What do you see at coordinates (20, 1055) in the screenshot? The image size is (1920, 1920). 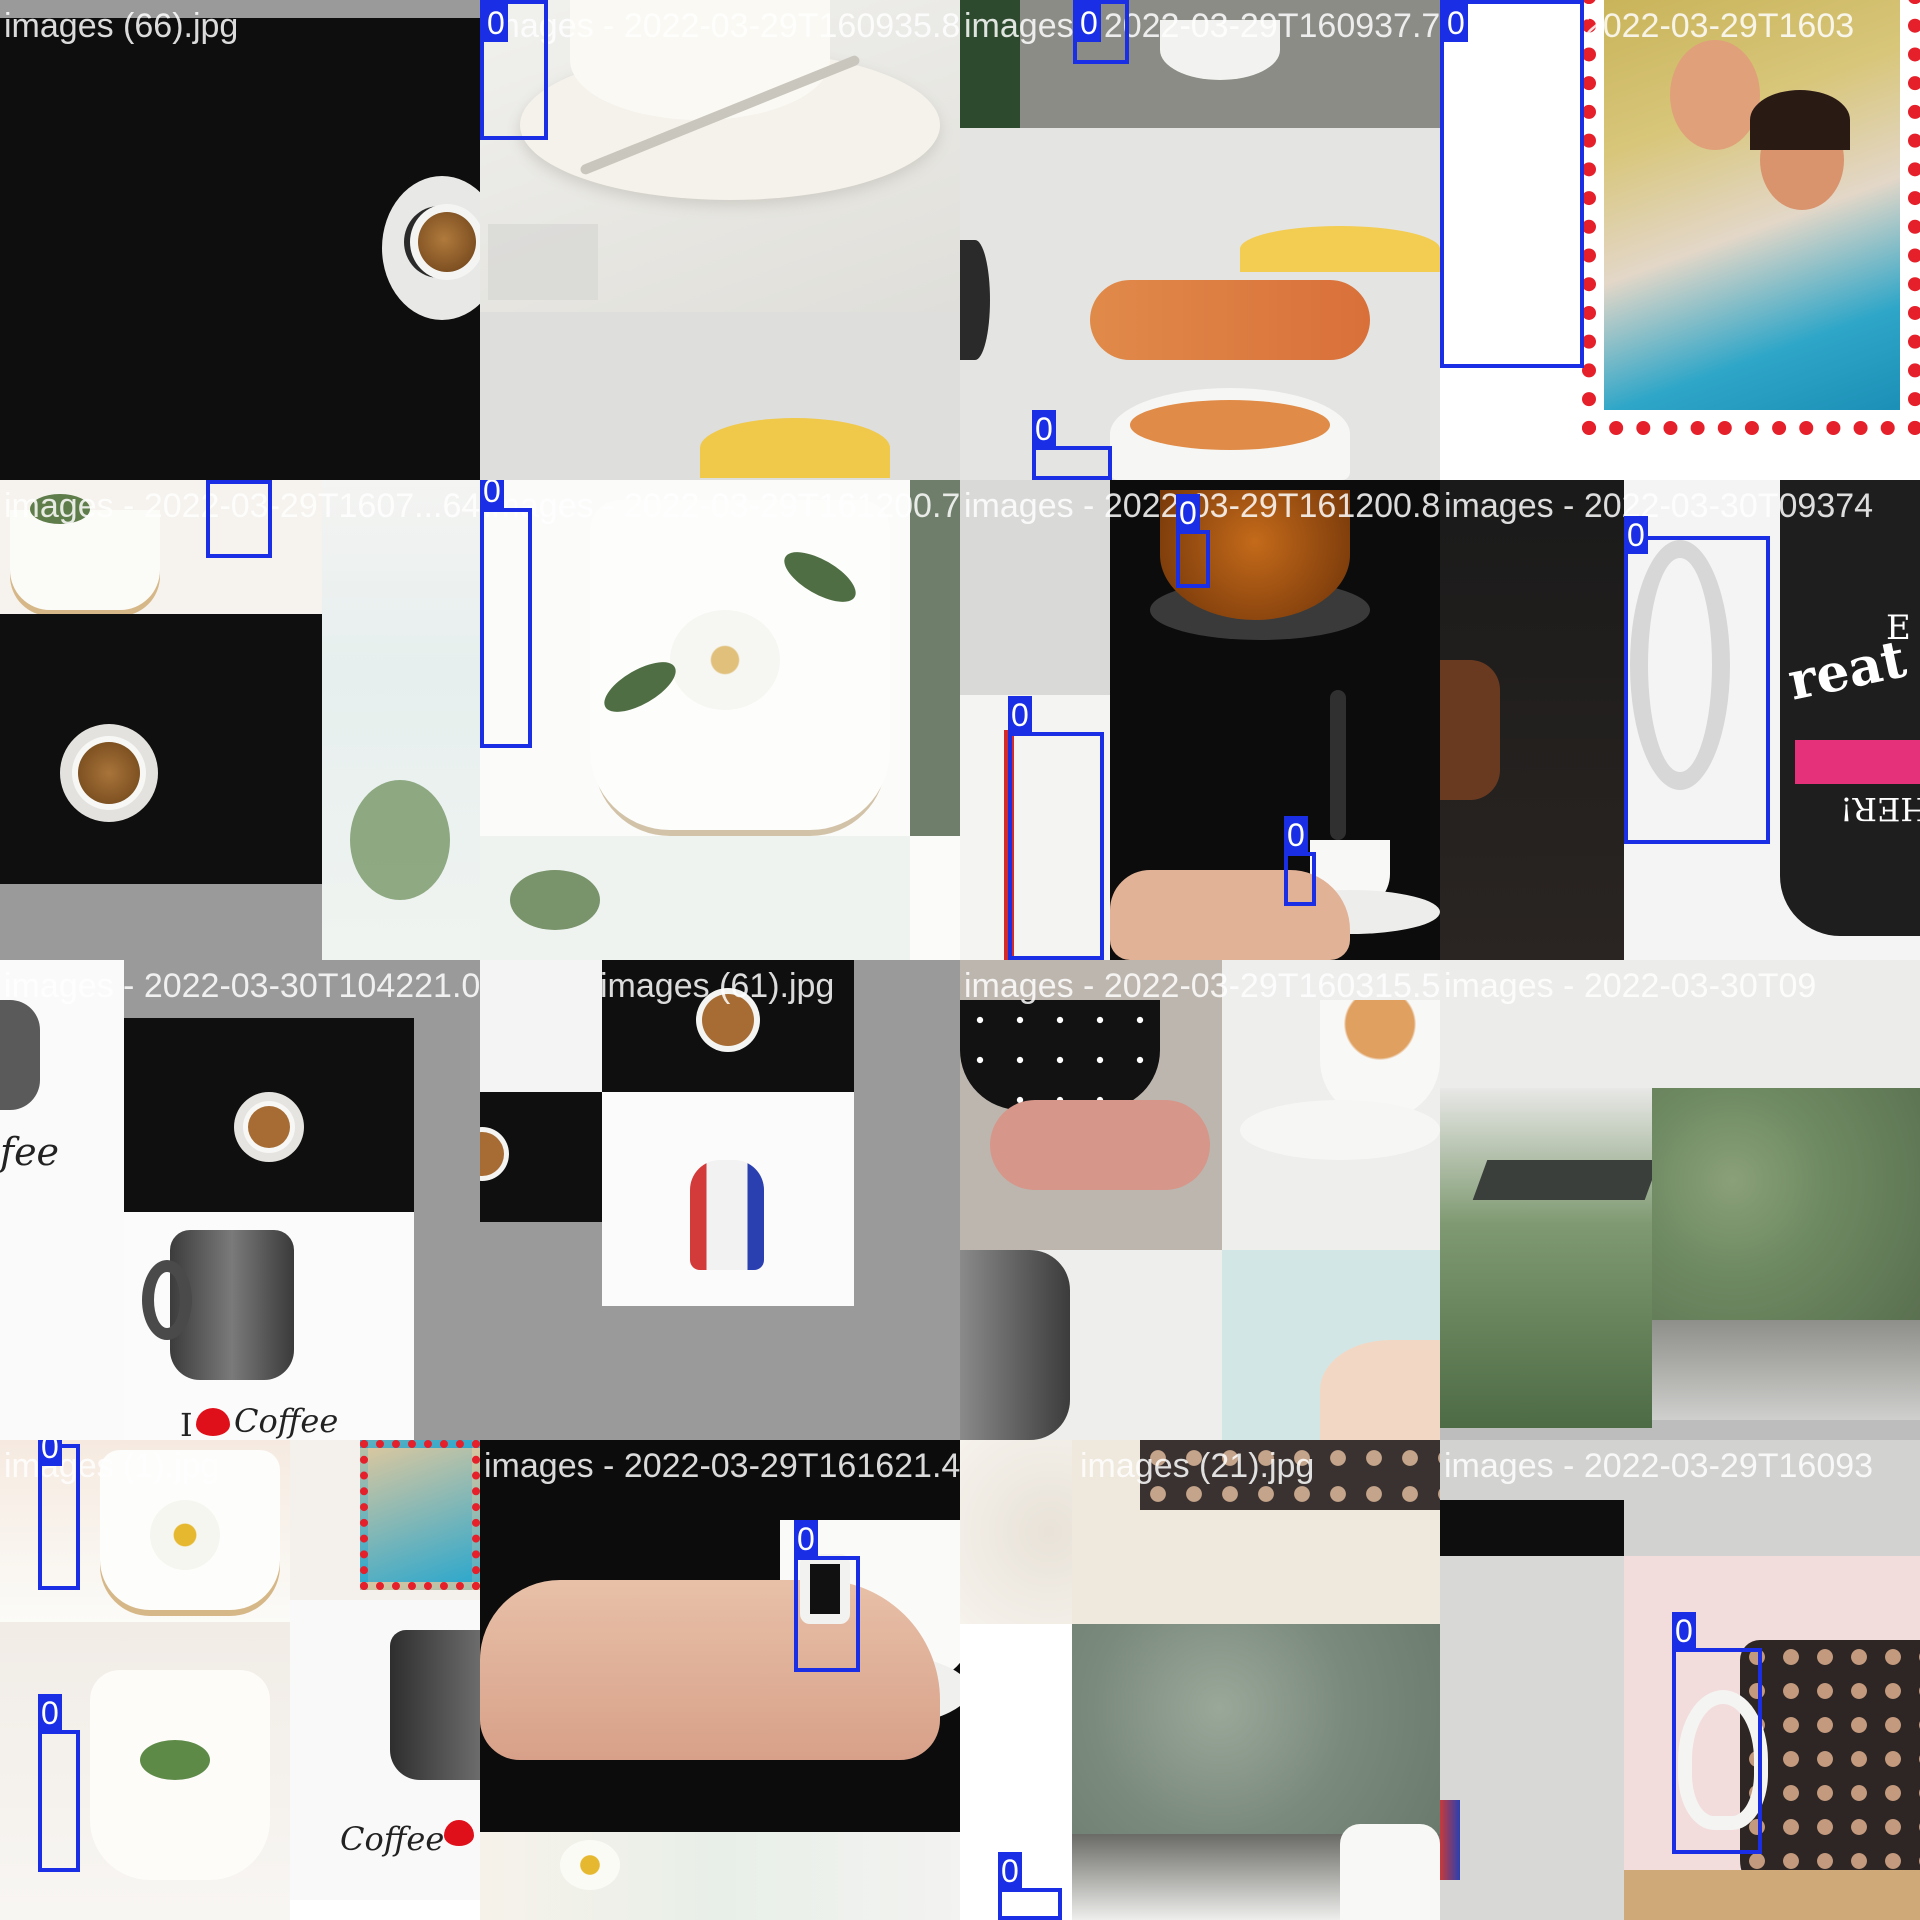 I see `left-mug-shadow` at bounding box center [20, 1055].